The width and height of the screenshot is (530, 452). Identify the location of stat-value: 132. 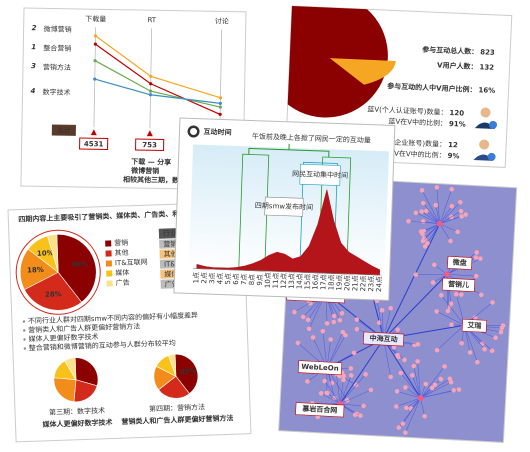
(486, 67).